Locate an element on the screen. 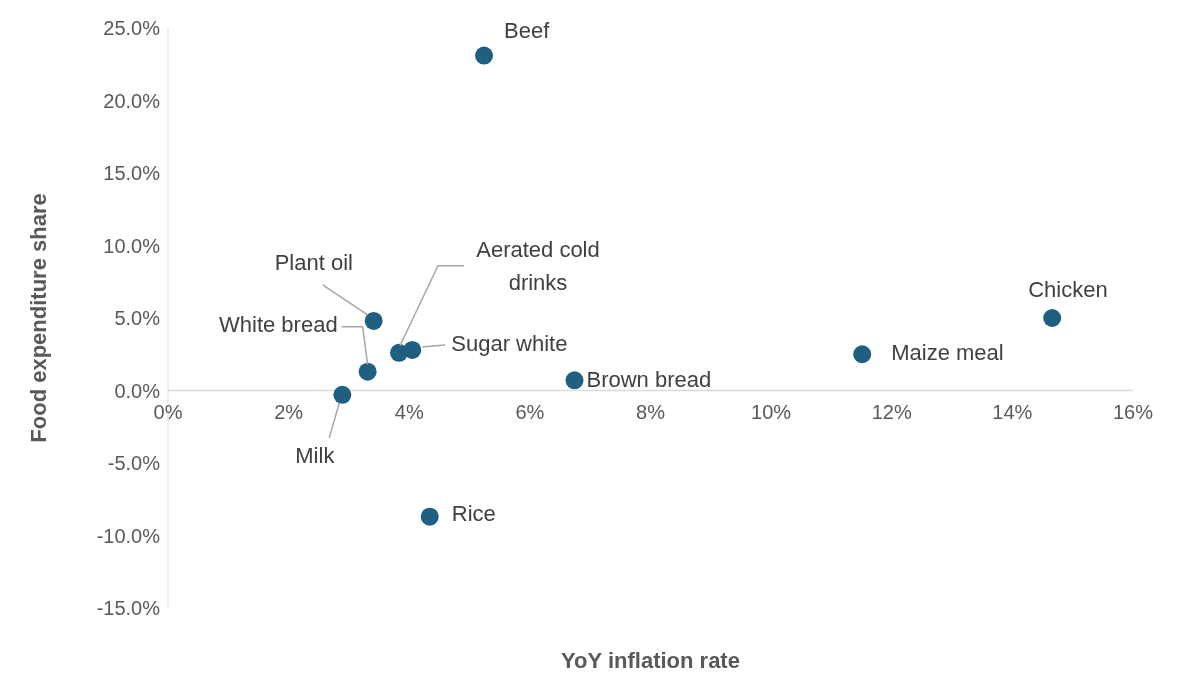 The width and height of the screenshot is (1181, 682). x-axis-title: YoY inflation rate is located at coordinates (650, 660).